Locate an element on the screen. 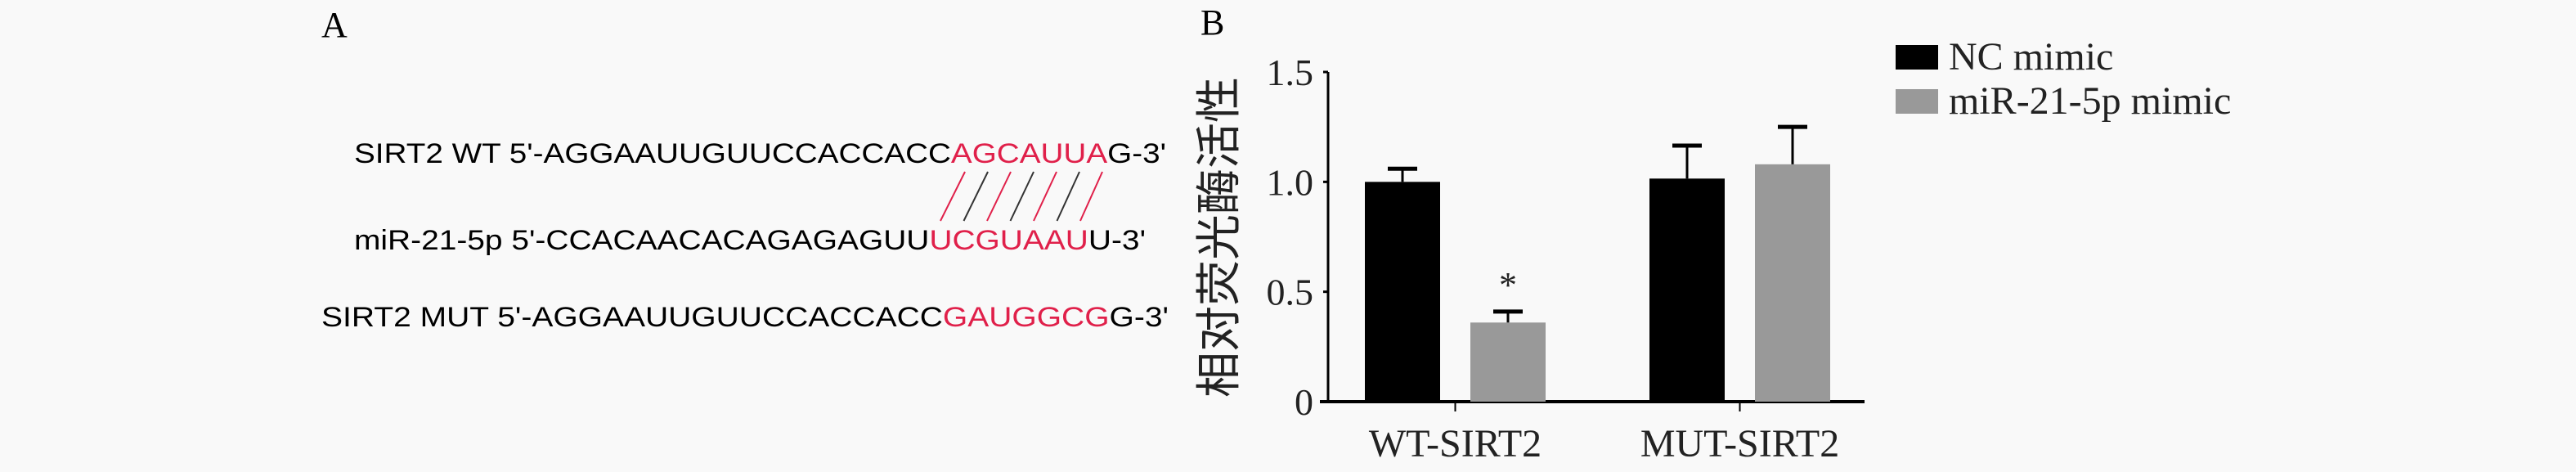 This screenshot has width=2576, height=472. y-tick-label: 0.5 is located at coordinates (1290, 292).